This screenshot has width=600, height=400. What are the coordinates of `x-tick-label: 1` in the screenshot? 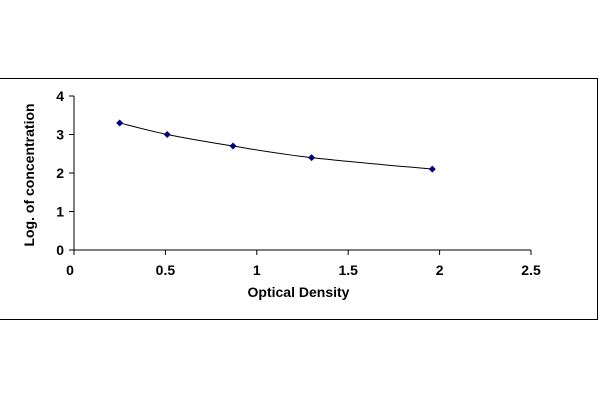 It's located at (257, 270).